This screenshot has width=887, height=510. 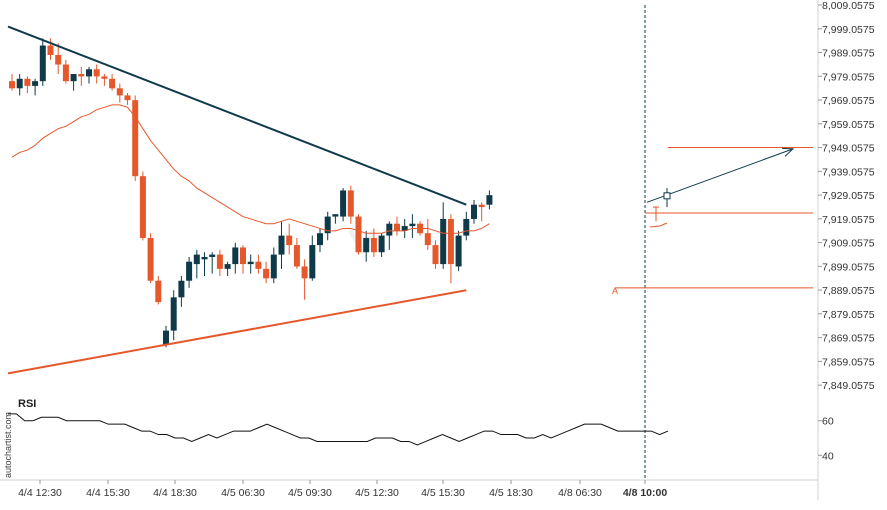 I want to click on time-tick-label: 4/5 06:30, so click(x=243, y=493).